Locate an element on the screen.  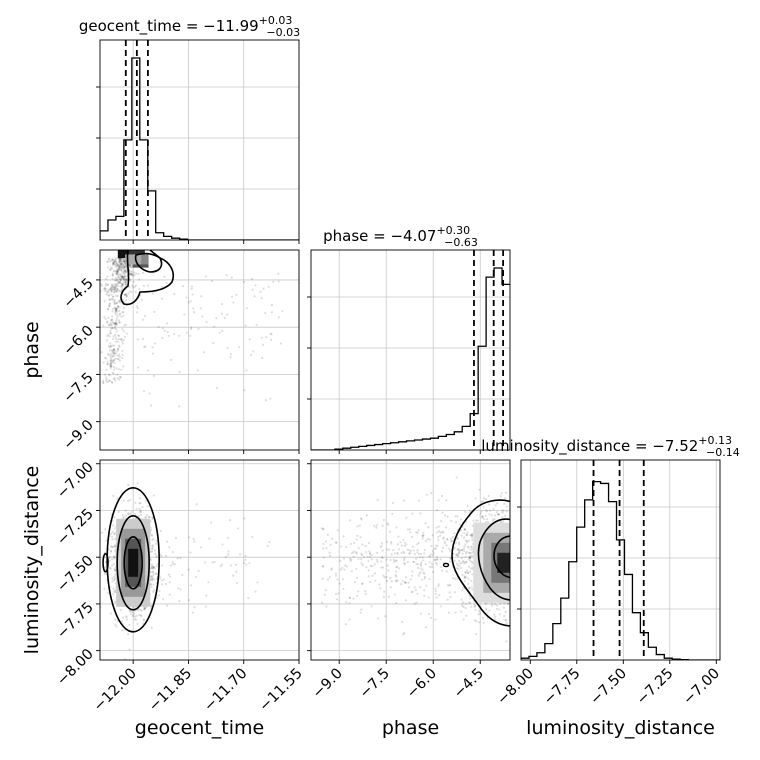
ytick-label-luminosity_distance-1: −7.75 is located at coordinates (75, 620).